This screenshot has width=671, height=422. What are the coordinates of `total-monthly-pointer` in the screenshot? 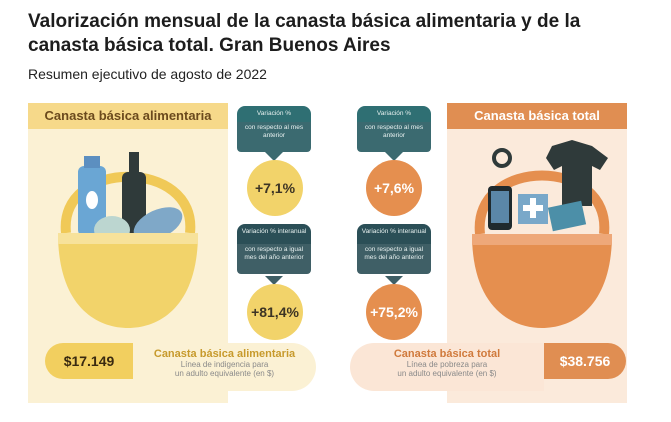 It's located at (394, 156).